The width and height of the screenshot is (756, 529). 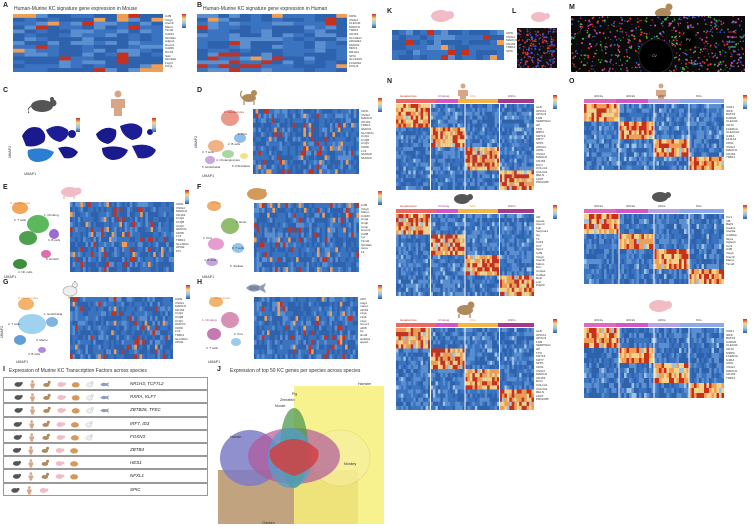 What do you see at coordinates (28, 298) in the screenshot?
I see `panel-g-cluster-0: 0. Hepatocytes` at bounding box center [28, 298].